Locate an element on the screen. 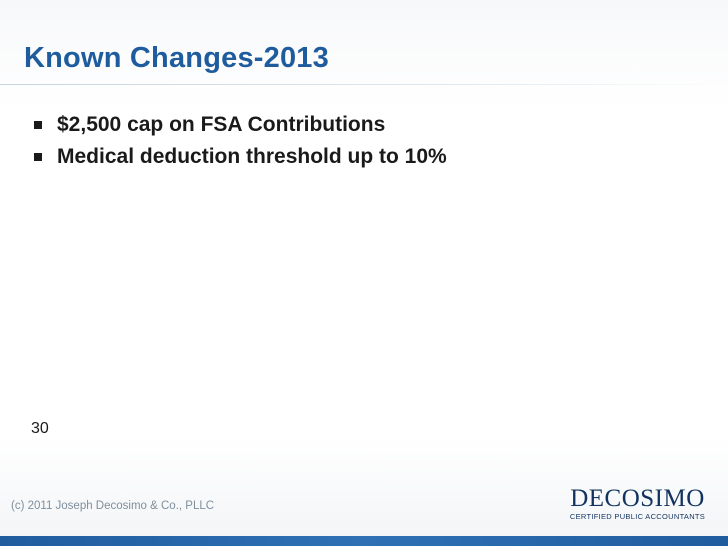 The image size is (728, 546). bullet-item: $2,500 cap on FSA Contributions is located at coordinates (240, 125).